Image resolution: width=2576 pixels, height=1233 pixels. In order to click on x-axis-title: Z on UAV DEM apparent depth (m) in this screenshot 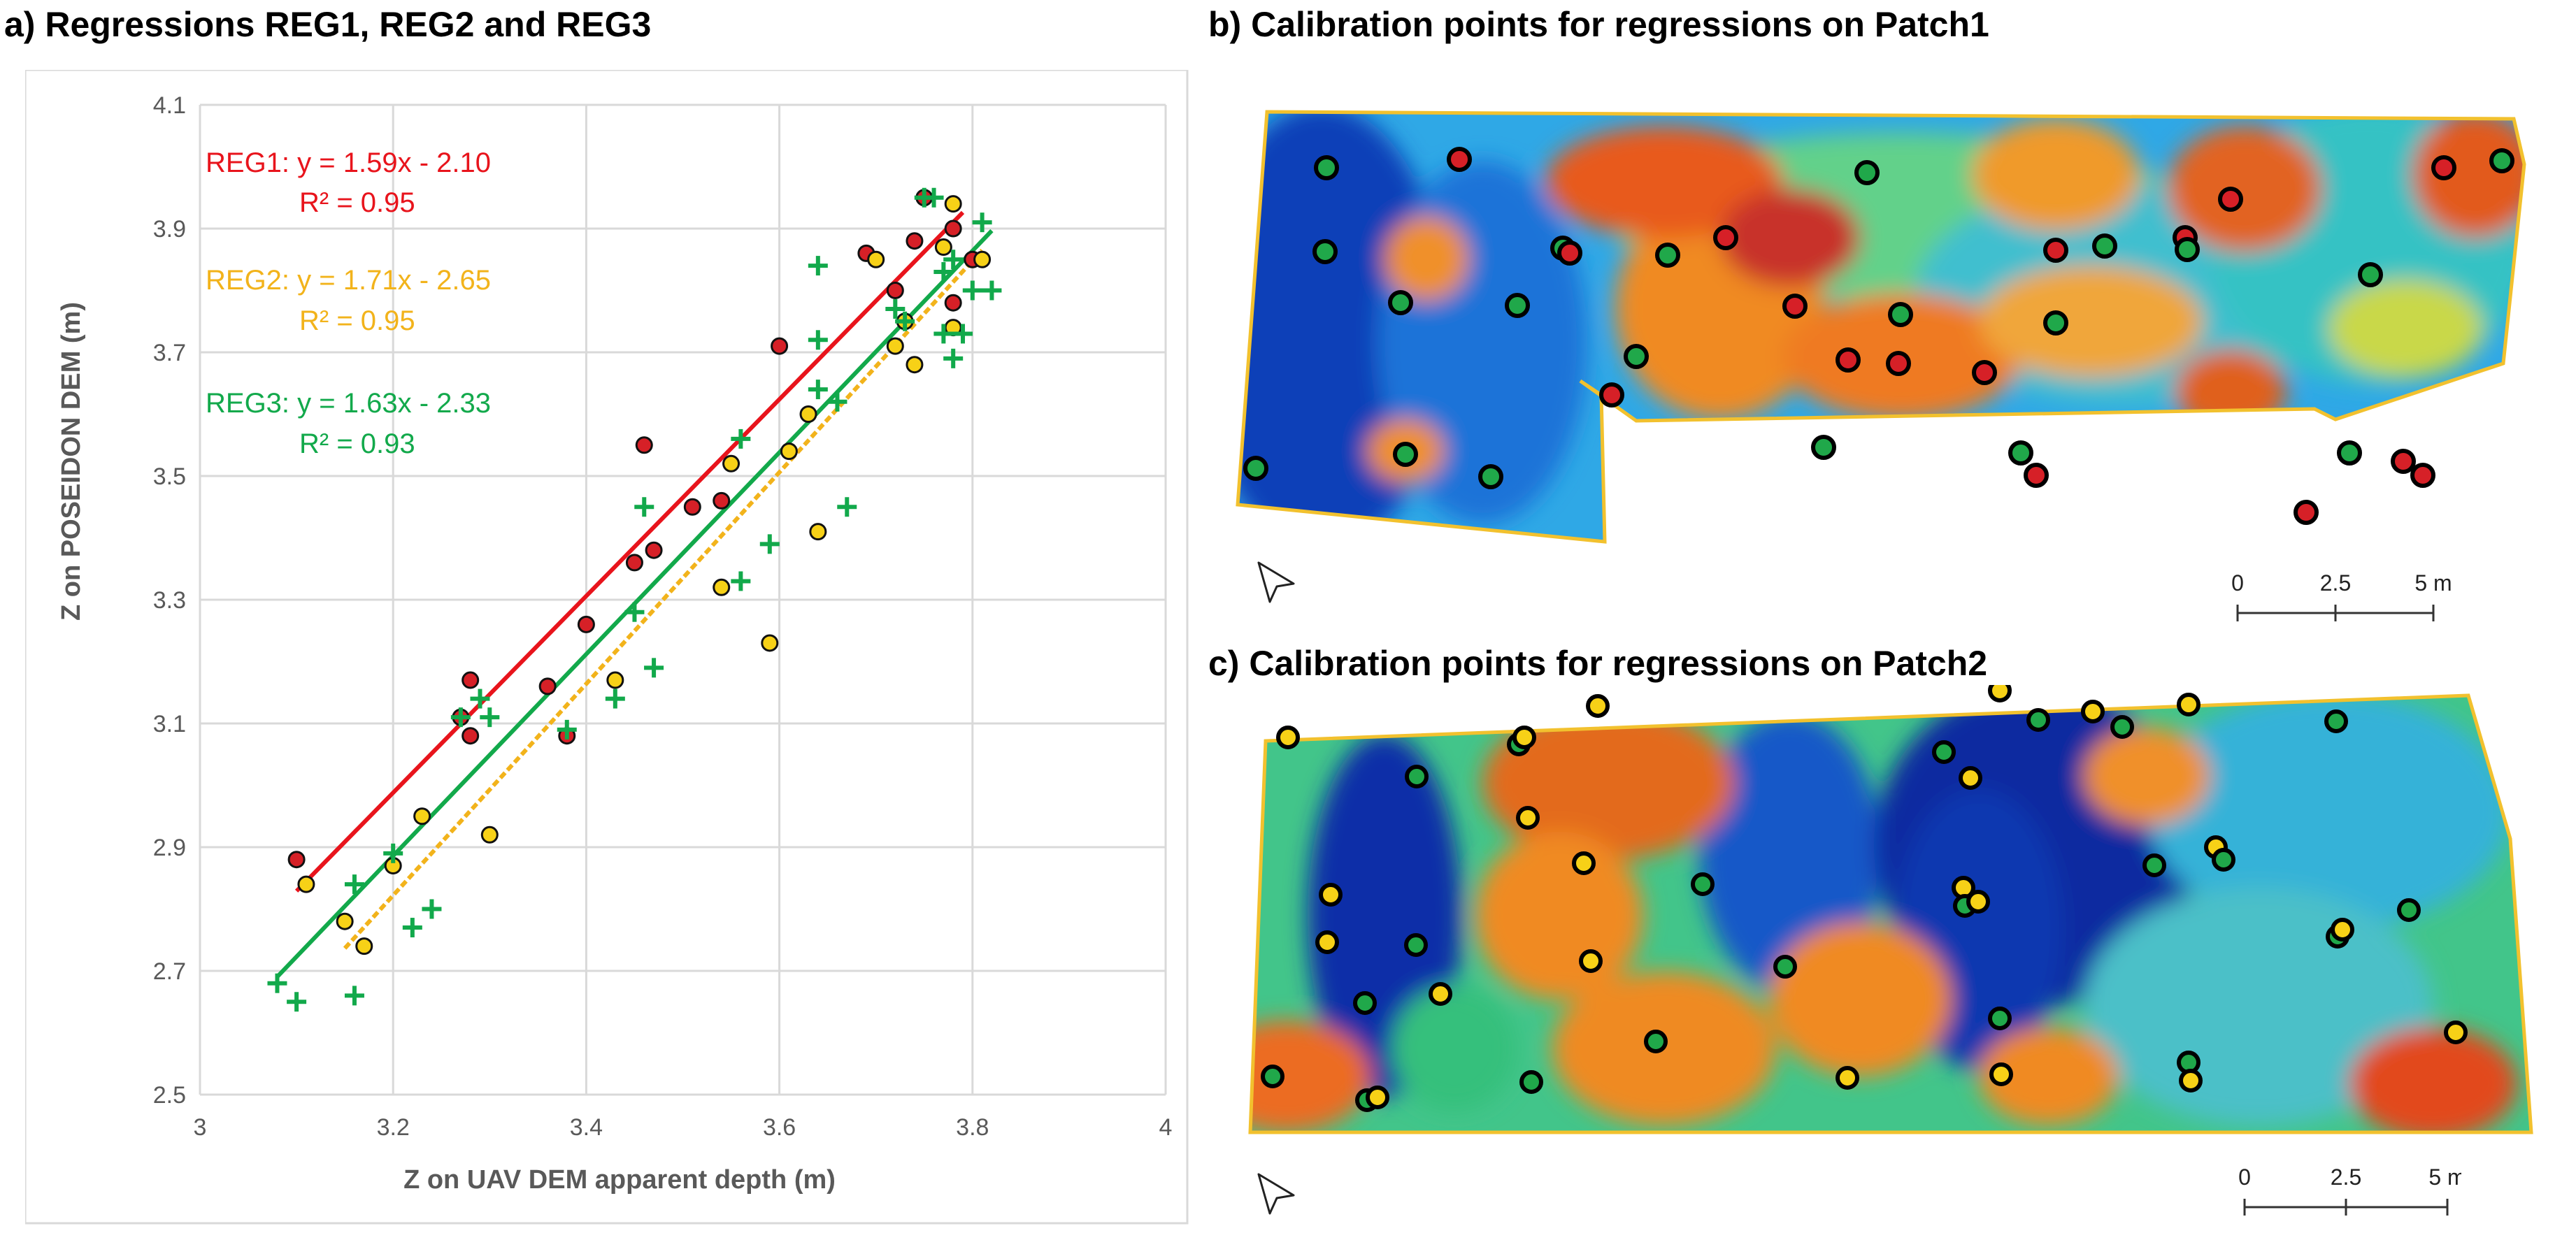, I will do `click(619, 1180)`.